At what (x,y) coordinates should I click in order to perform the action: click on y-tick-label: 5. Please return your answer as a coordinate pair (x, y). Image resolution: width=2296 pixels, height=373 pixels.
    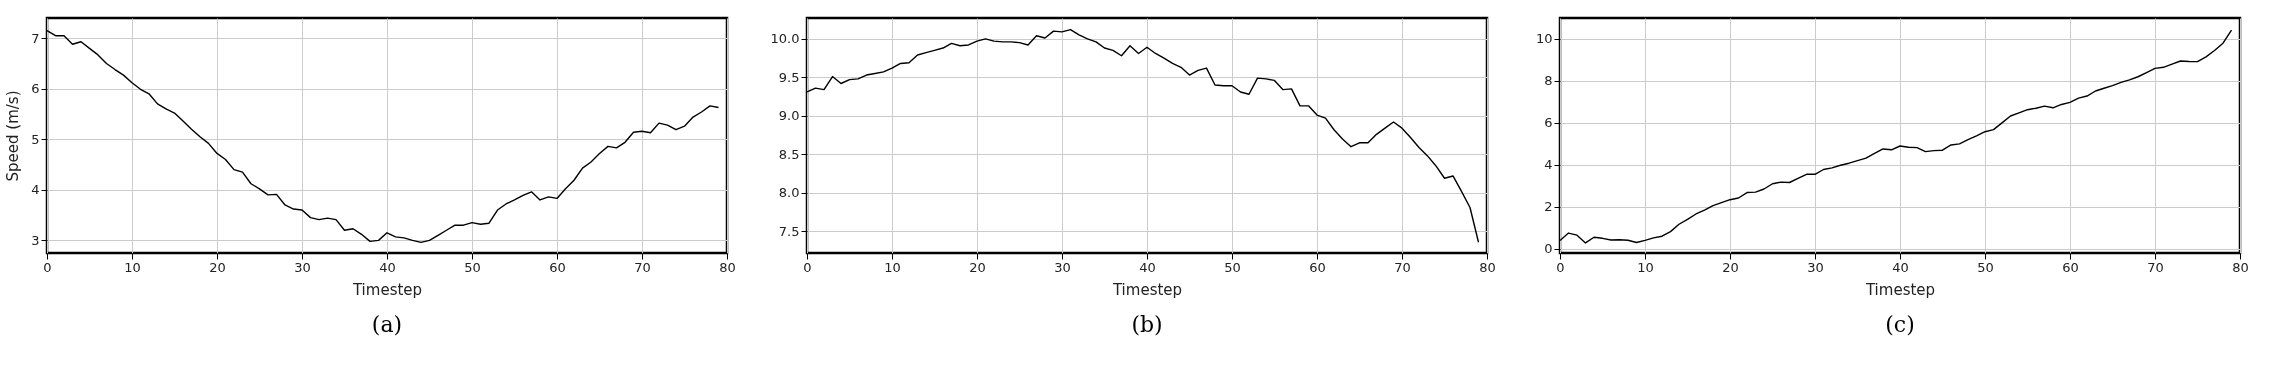
    Looking at the image, I should click on (35, 139).